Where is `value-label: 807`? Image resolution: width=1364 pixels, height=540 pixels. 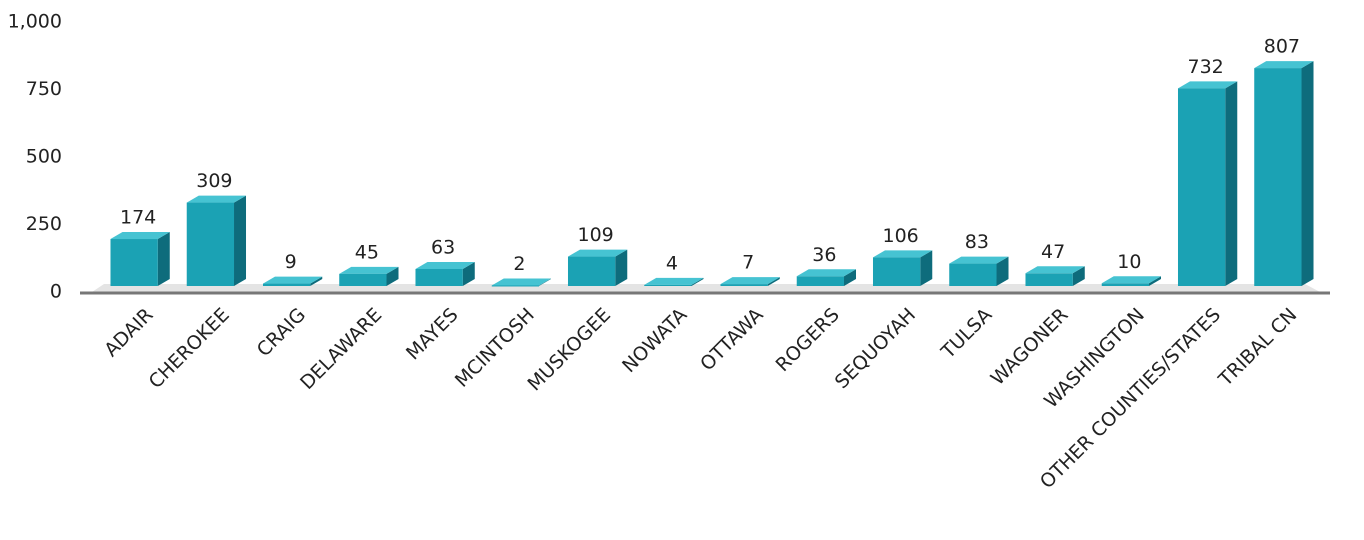
value-label: 807 is located at coordinates (1282, 47).